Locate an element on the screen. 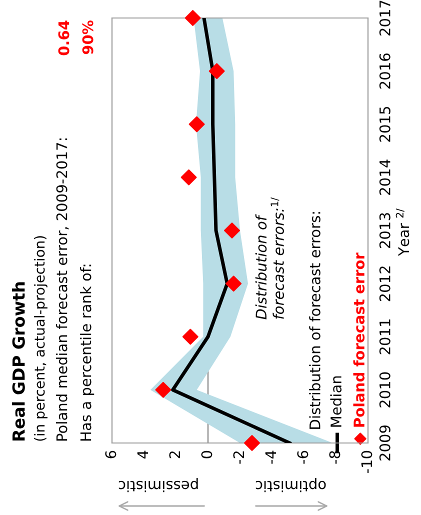 The height and width of the screenshot is (515, 421). y-tick-label: 2017 is located at coordinates (384, 18).